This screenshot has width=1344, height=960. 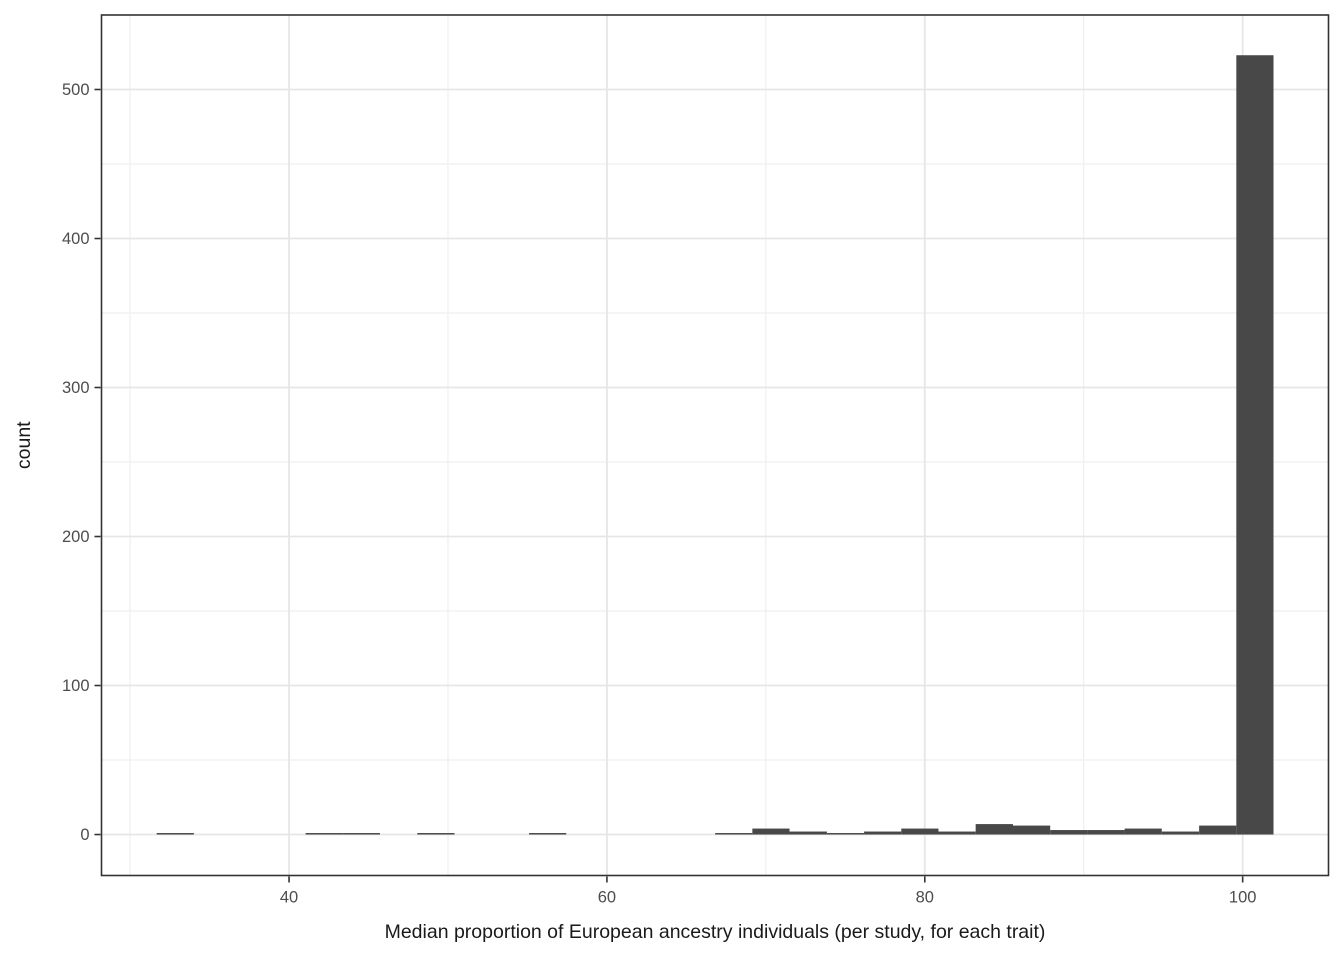 What do you see at coordinates (84, 835) in the screenshot?
I see `y-tick-label: 0` at bounding box center [84, 835].